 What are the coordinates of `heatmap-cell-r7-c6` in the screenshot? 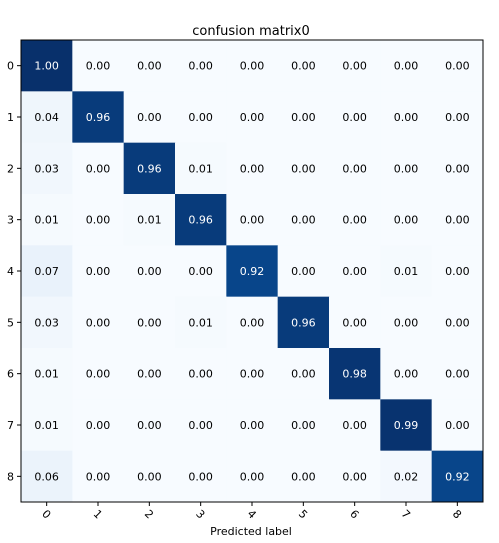 It's located at (355, 425).